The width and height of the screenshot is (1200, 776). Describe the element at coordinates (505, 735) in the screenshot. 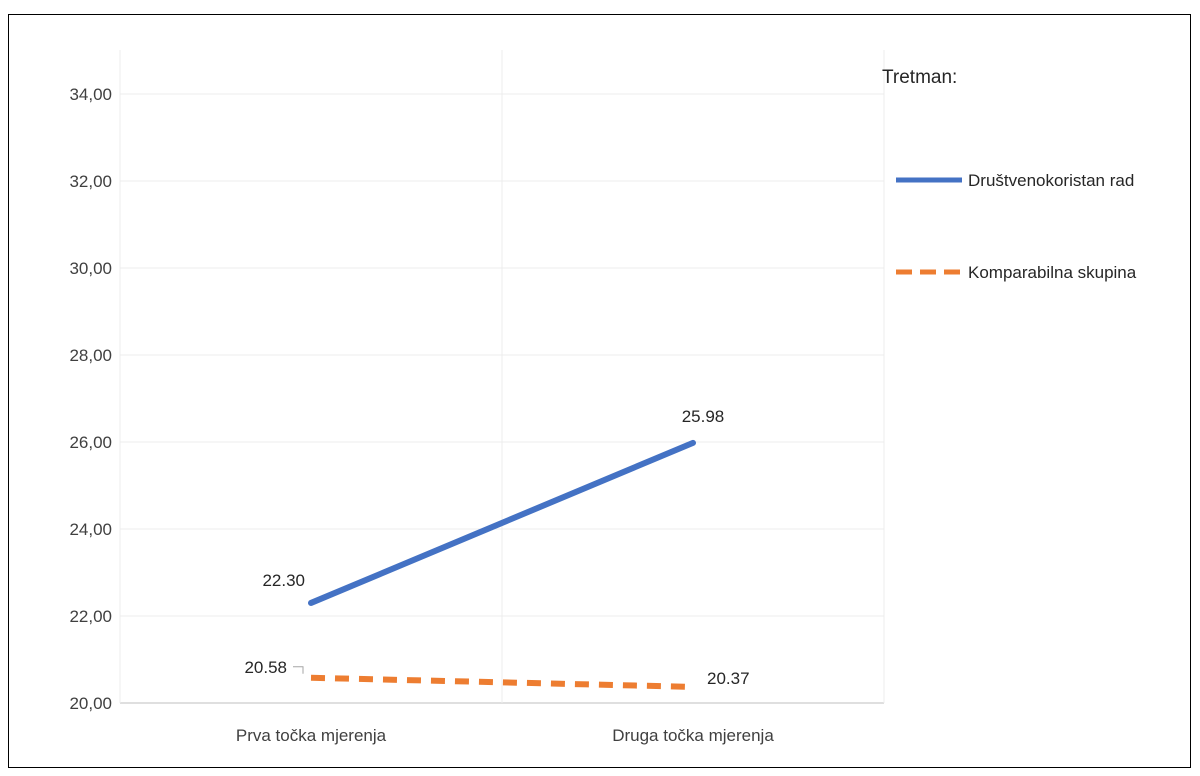

I see `x-axis-labels: Prva točka mjerenja Druga točka mjerenja` at that location.